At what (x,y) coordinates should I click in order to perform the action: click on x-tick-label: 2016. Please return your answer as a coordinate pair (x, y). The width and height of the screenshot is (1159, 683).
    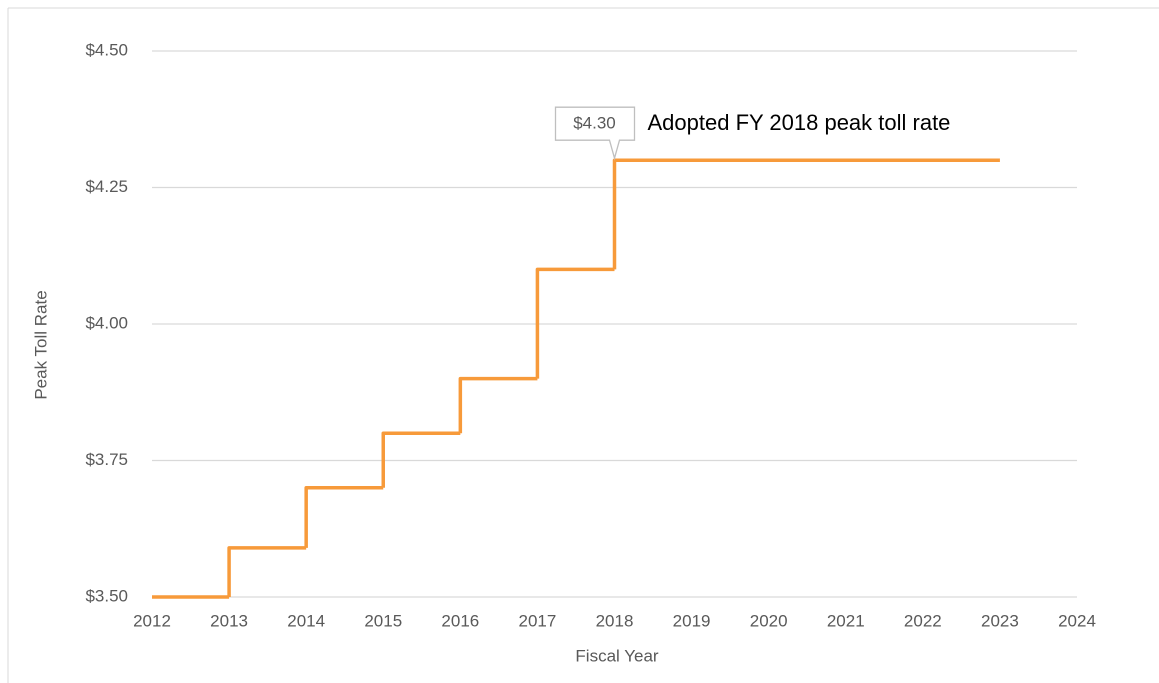
    Looking at the image, I should click on (460, 620).